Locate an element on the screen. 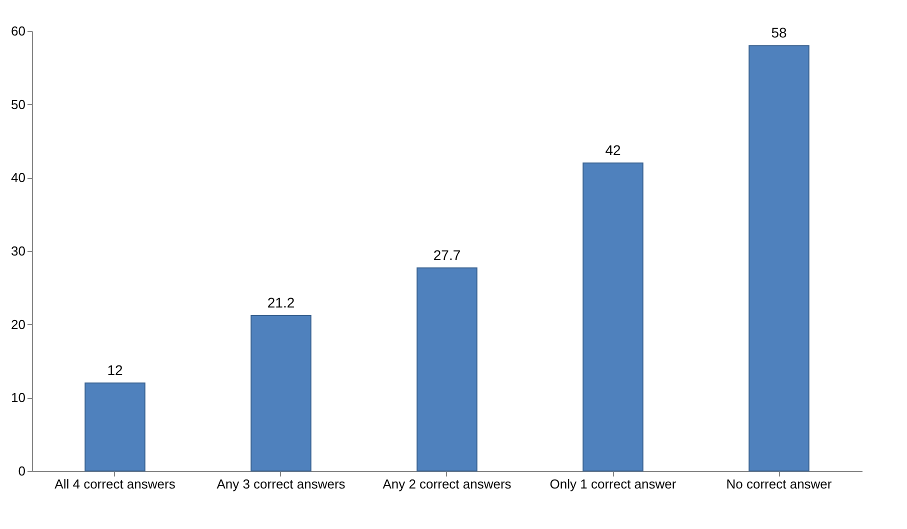  x-tick-label: Only 1 correct answer is located at coordinates (613, 484).